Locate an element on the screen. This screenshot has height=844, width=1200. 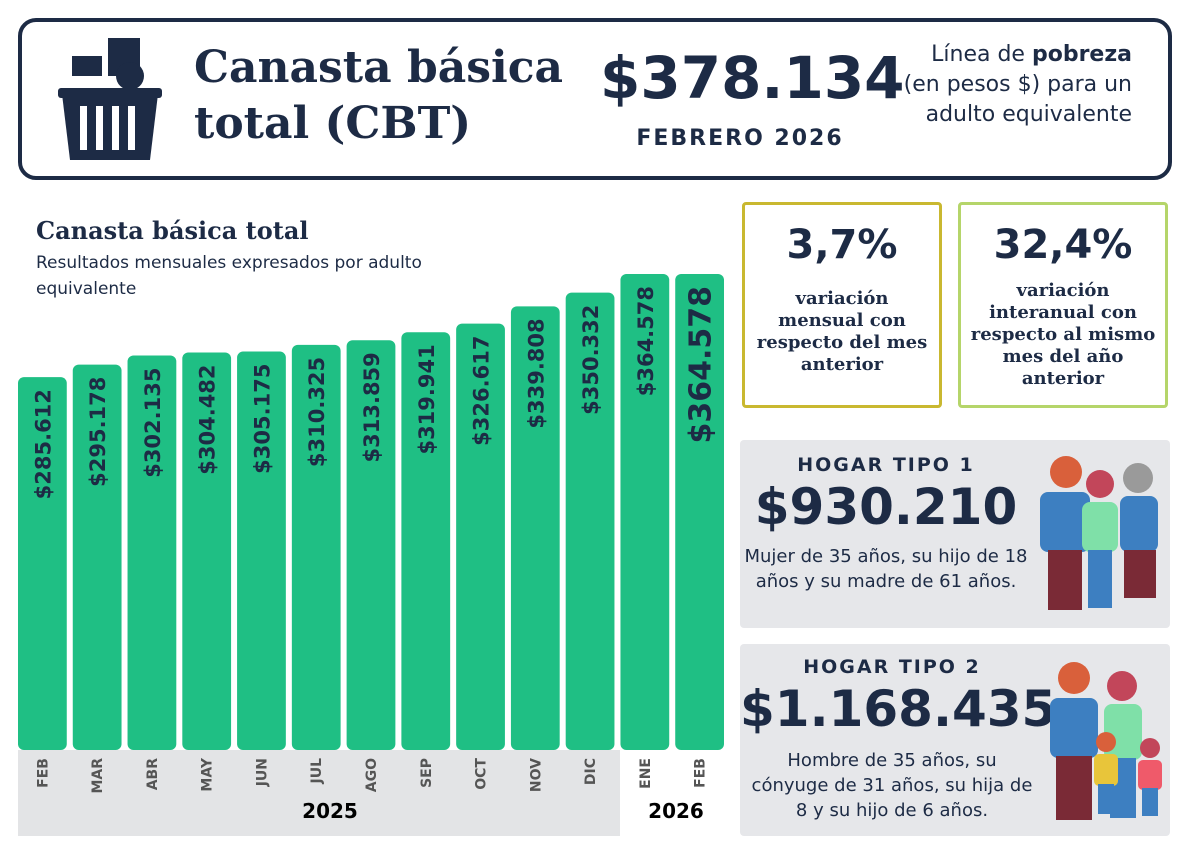
header-title: Canasta básica total (CBT) is located at coordinates (378, 96).